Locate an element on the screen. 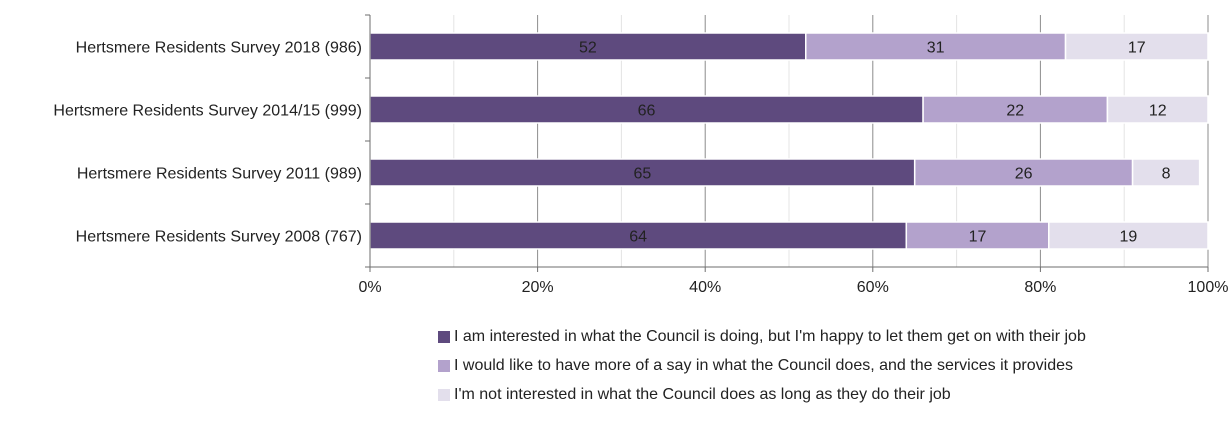 The image size is (1232, 422). category-label-3: Hertsmere Residents Survey 2008 (767) is located at coordinates (219, 237).